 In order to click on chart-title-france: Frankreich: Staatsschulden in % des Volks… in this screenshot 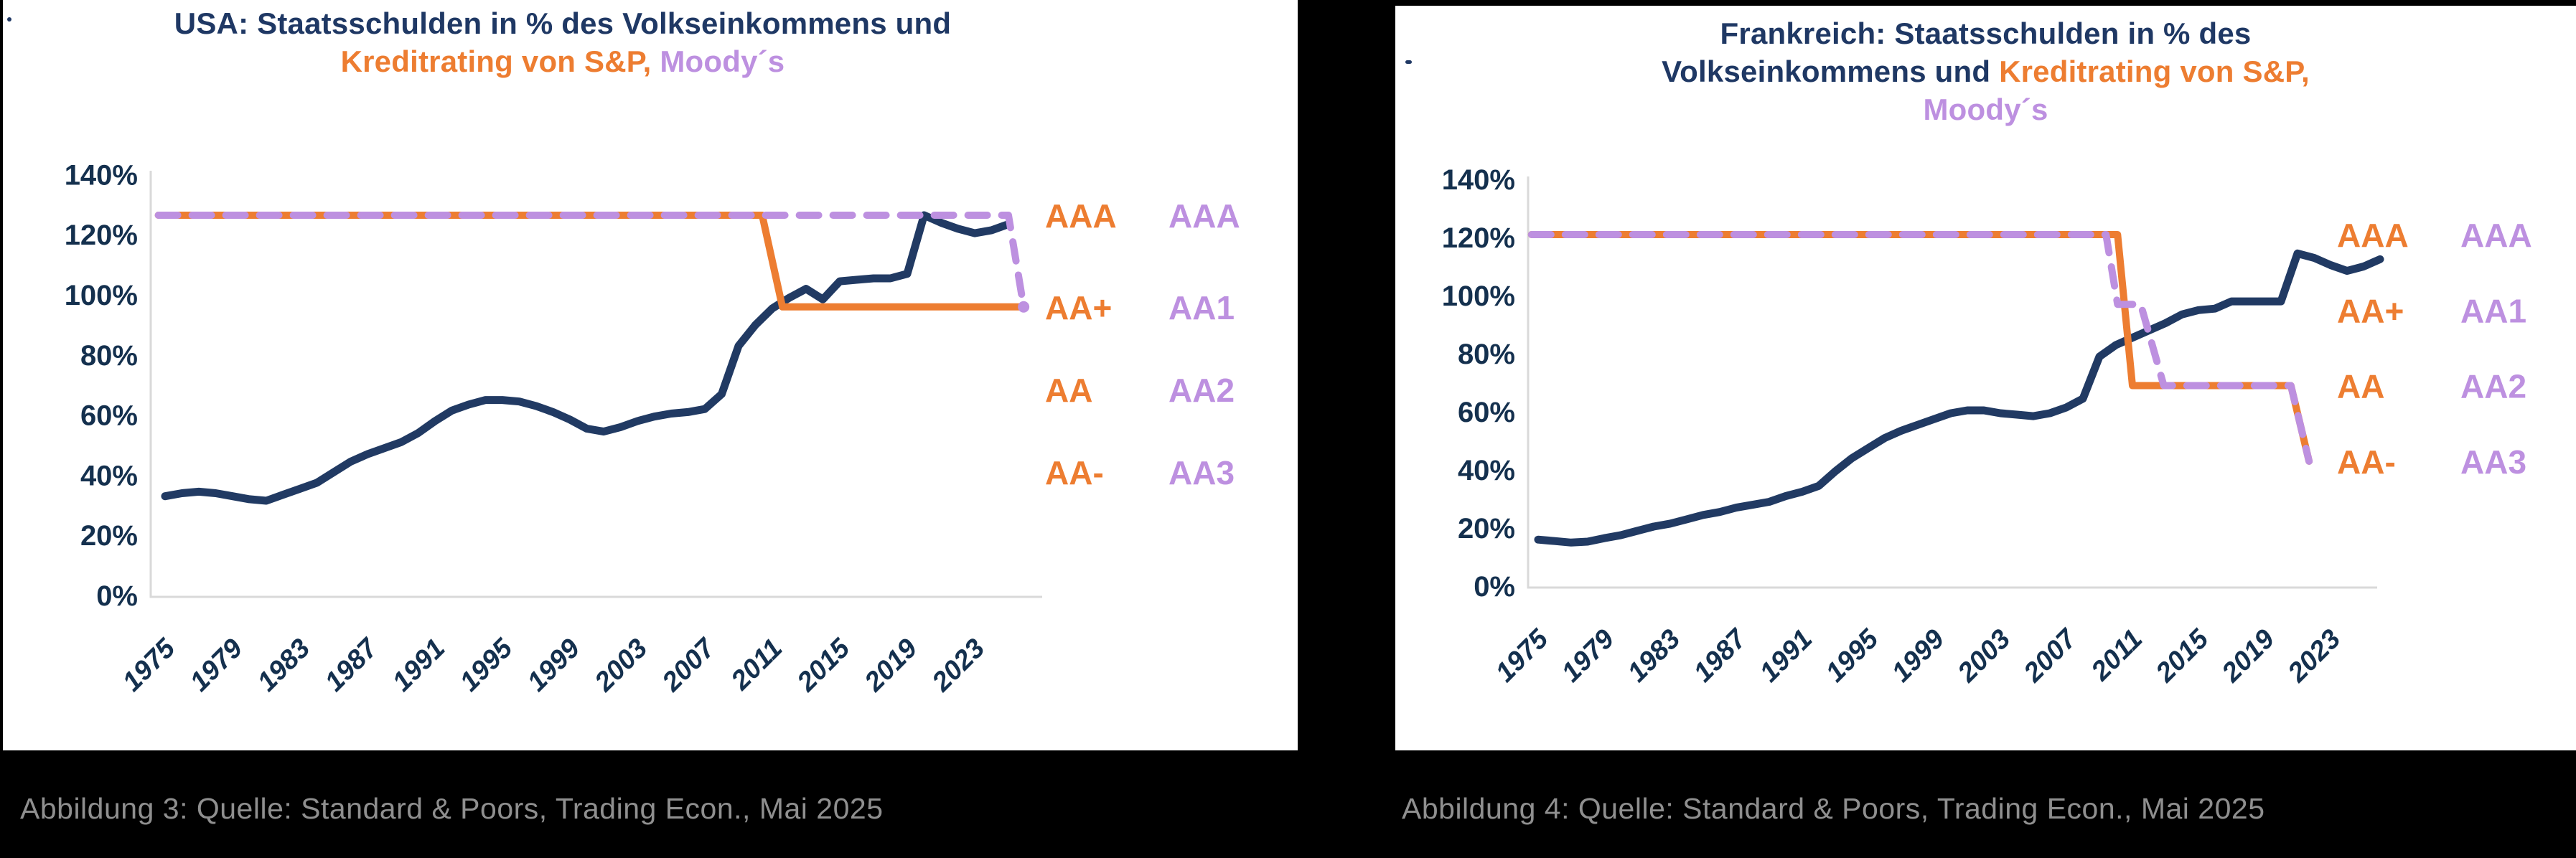, I will do `click(1986, 71)`.